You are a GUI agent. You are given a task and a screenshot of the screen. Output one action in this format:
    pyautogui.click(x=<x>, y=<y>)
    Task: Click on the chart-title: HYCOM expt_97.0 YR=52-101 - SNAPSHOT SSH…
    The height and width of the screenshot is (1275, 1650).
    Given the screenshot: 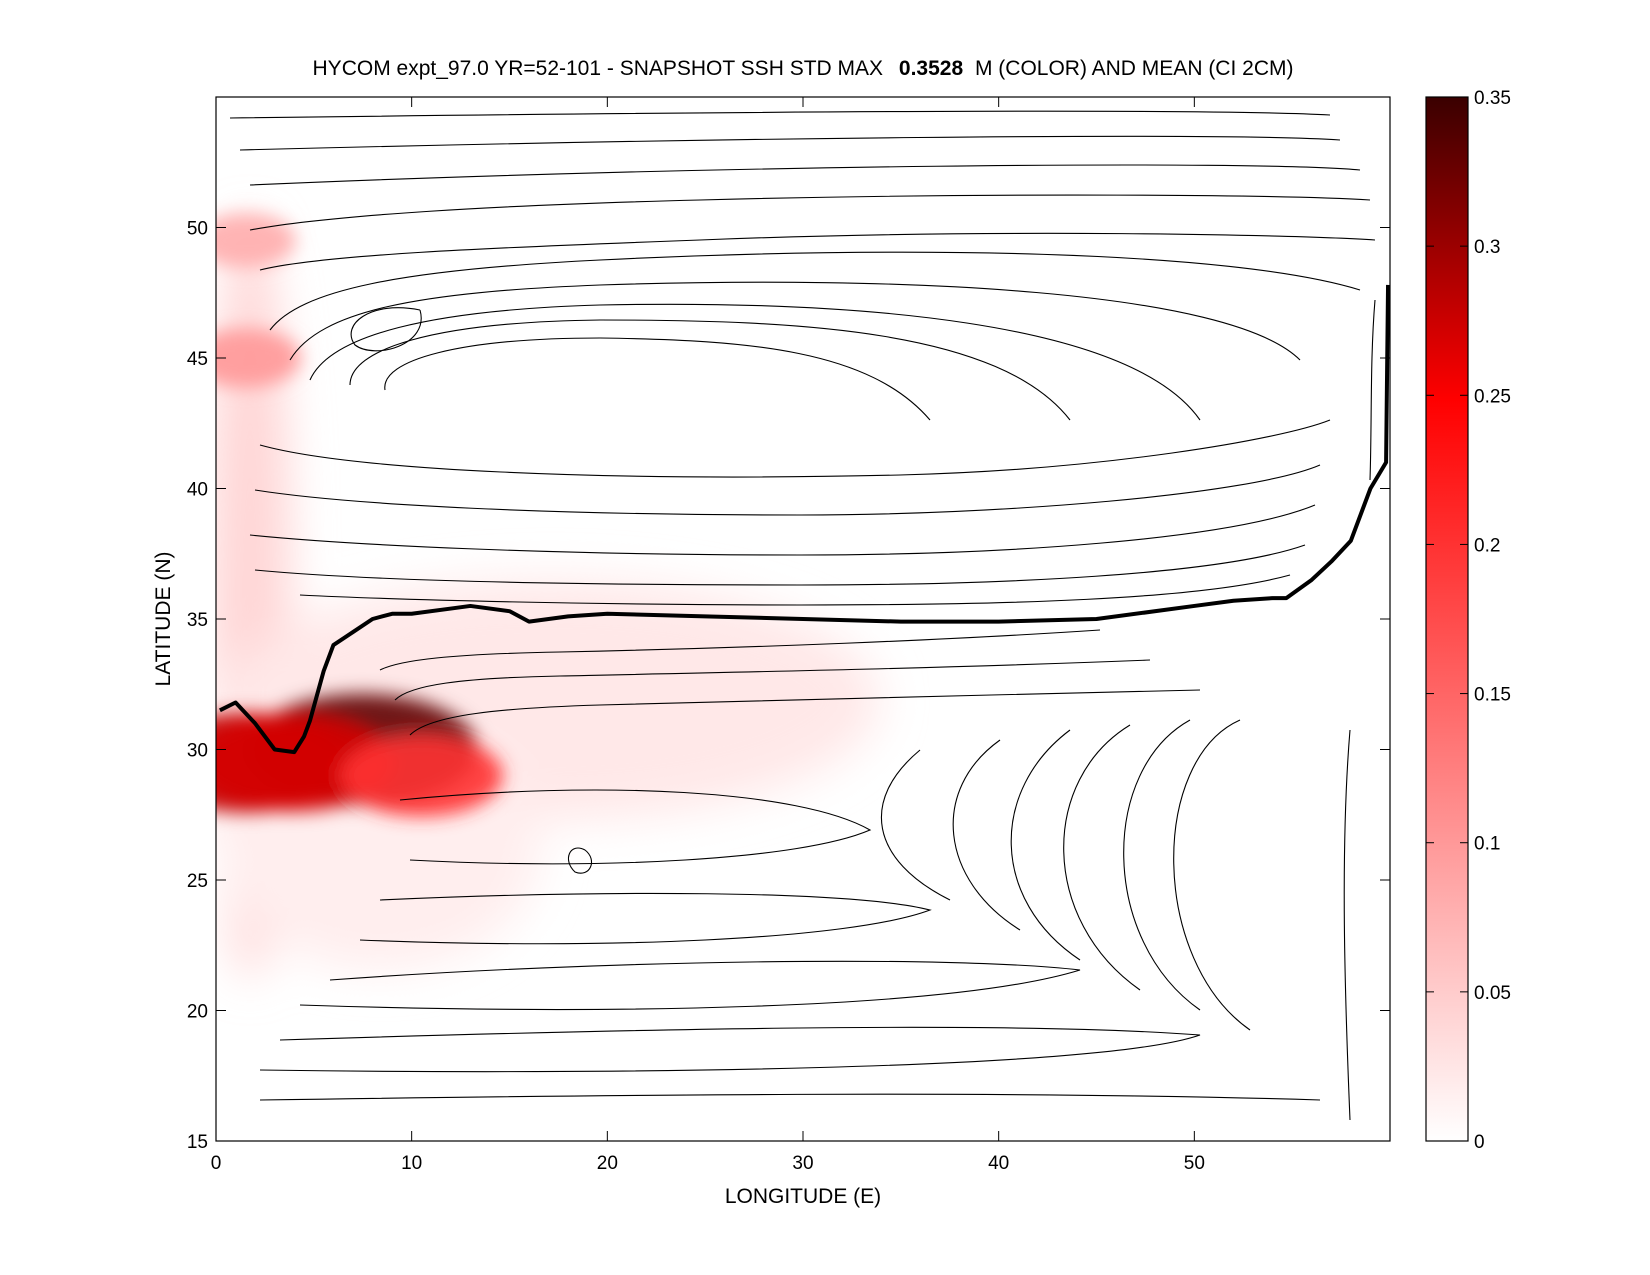 What is the action you would take?
    pyautogui.click(x=803, y=68)
    